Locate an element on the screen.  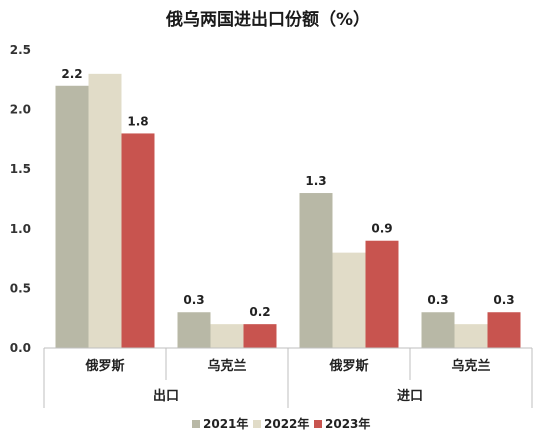
y-tick-label: 2.5 is located at coordinates (20, 50).